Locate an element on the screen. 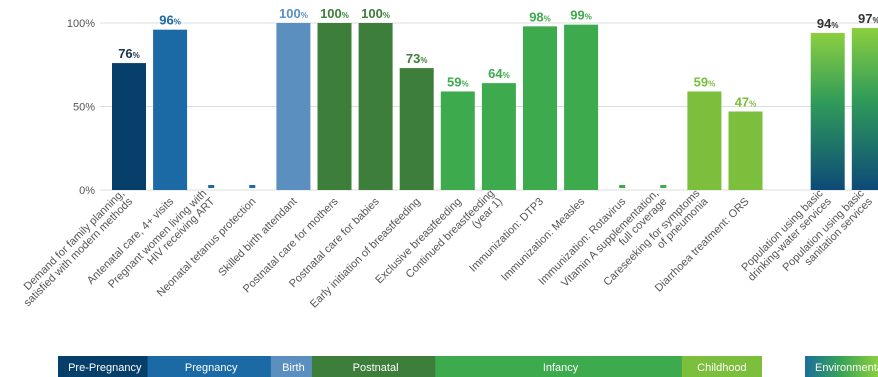 The image size is (878, 377). value-label: 99% is located at coordinates (581, 15).